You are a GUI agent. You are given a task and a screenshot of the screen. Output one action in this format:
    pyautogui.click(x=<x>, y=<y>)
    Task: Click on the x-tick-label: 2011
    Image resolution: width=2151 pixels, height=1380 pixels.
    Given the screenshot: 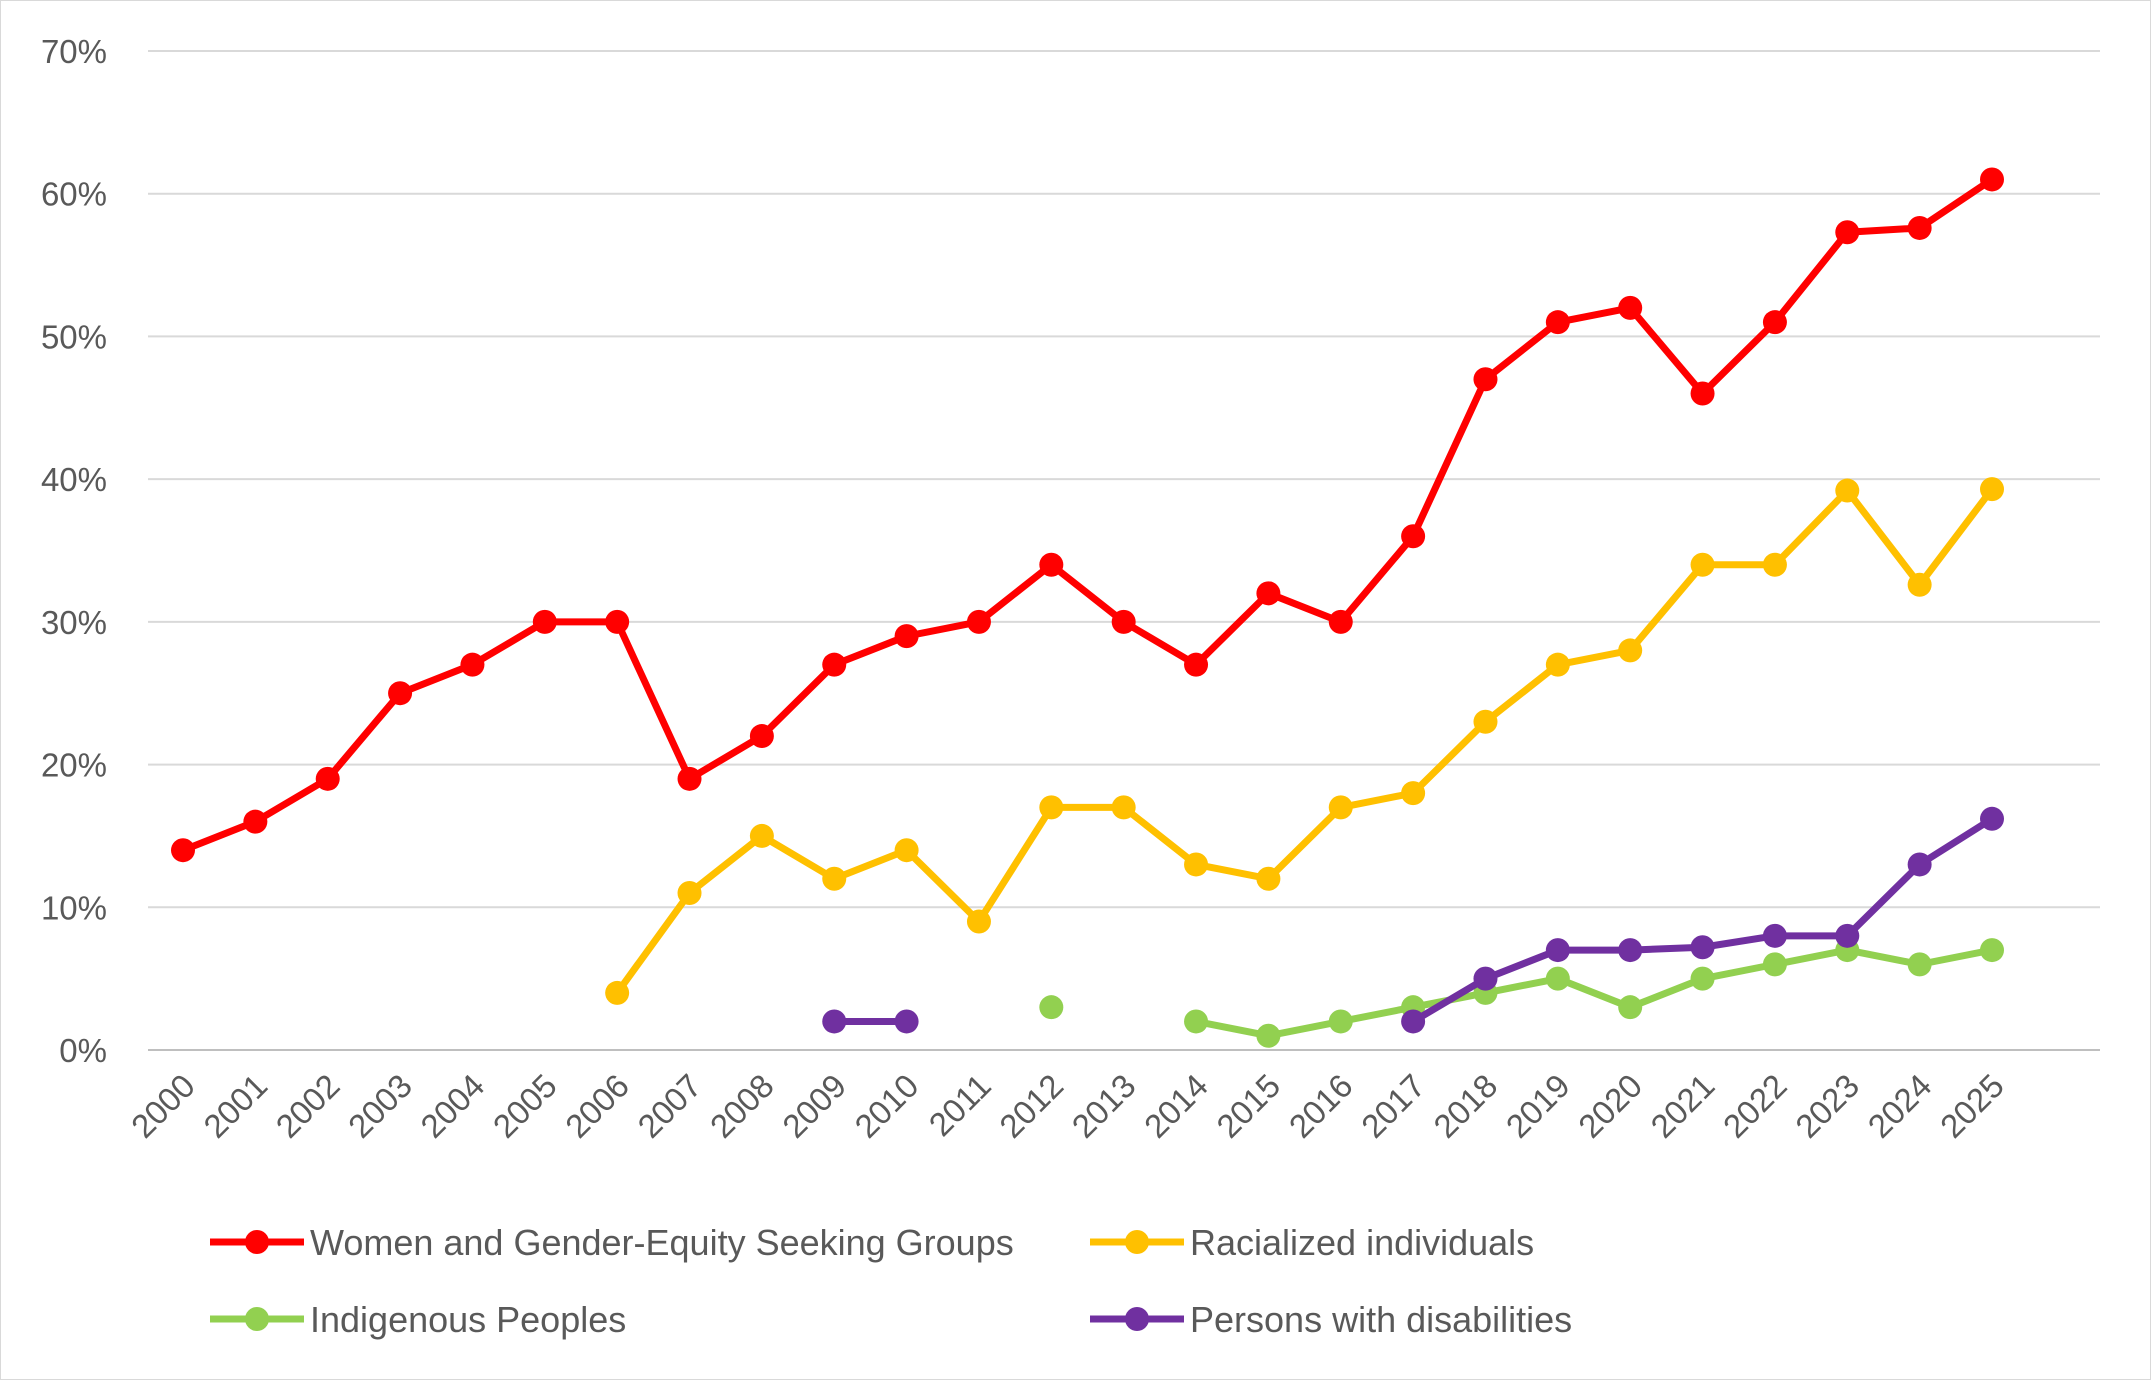 What is the action you would take?
    pyautogui.click(x=960, y=1105)
    